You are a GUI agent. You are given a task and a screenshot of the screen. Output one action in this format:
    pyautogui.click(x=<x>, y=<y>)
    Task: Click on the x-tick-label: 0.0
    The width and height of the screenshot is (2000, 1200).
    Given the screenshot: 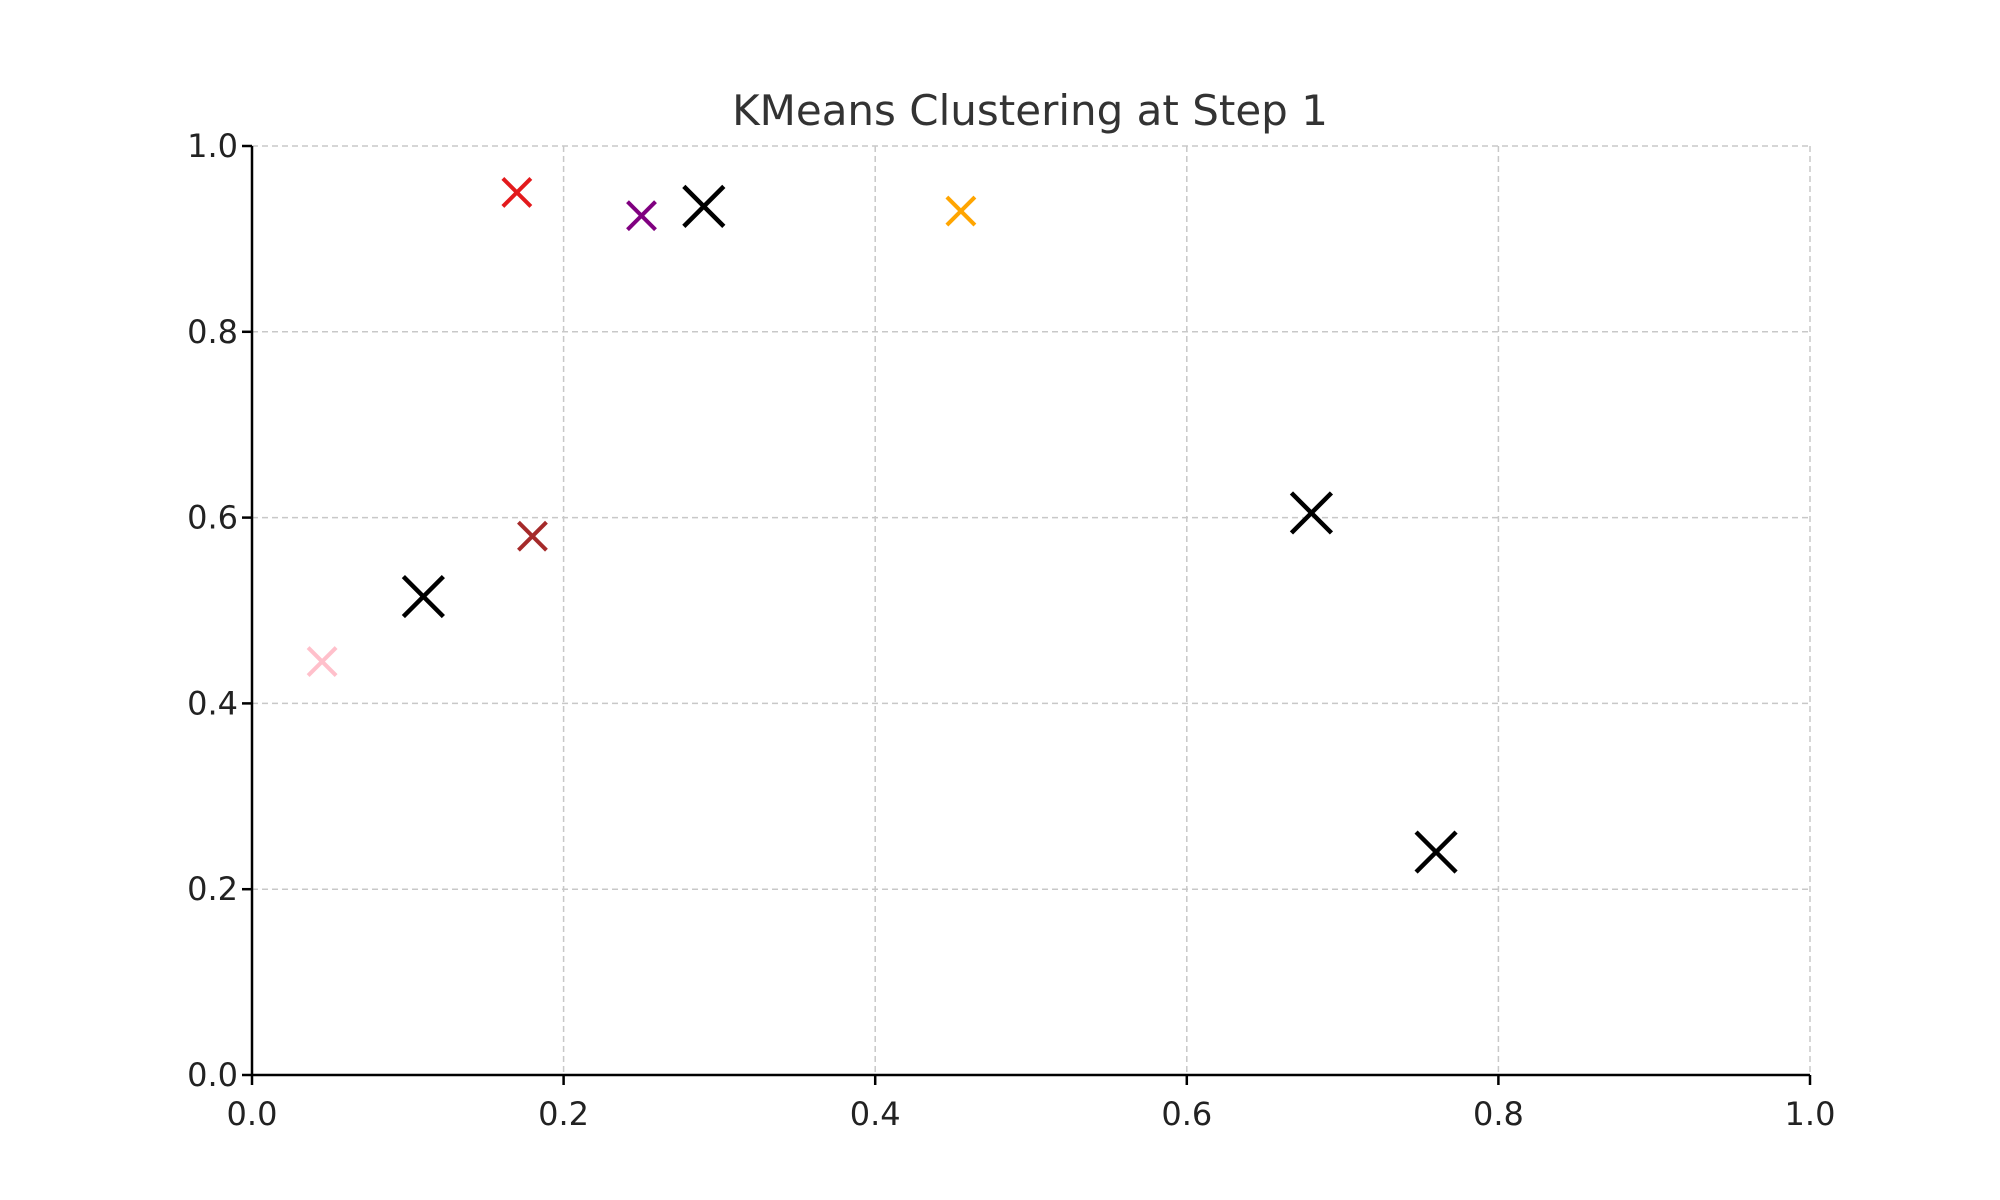 What is the action you would take?
    pyautogui.click(x=252, y=1114)
    